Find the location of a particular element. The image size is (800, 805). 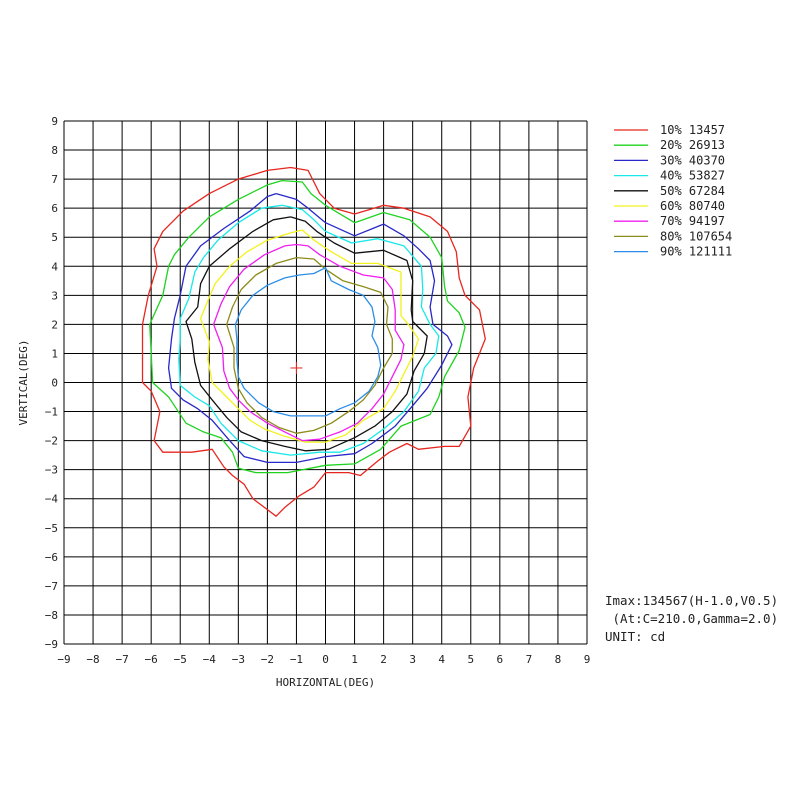

imax-position-text: (At:C=210.0,Gamma=2.0) is located at coordinates (691, 618).